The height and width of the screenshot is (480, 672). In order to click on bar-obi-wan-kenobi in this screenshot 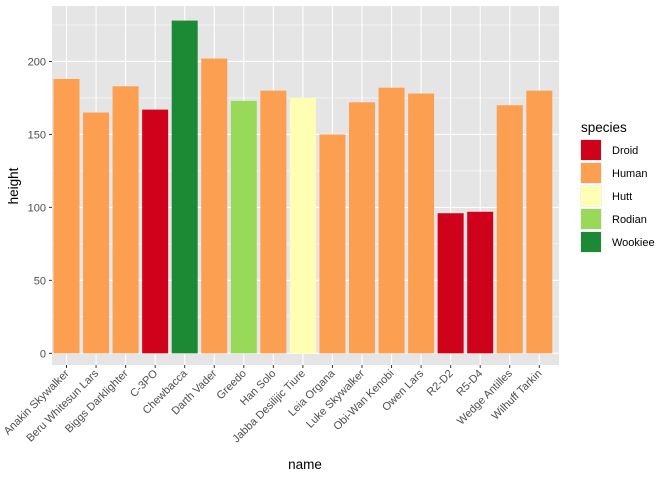, I will do `click(391, 220)`.